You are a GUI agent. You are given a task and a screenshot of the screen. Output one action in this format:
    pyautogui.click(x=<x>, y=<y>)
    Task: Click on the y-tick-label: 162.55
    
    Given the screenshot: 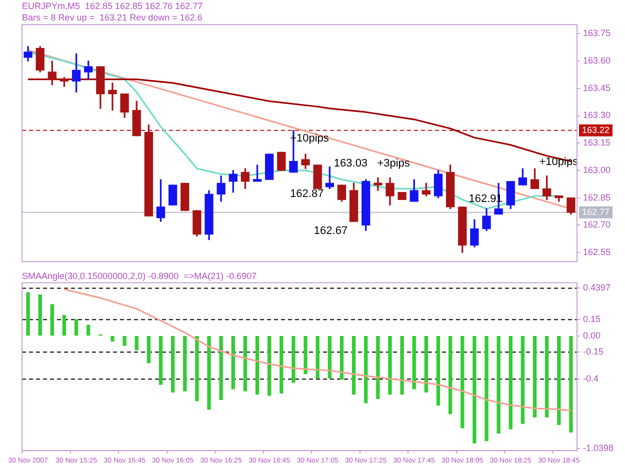 What is the action you would take?
    pyautogui.click(x=597, y=251)
    